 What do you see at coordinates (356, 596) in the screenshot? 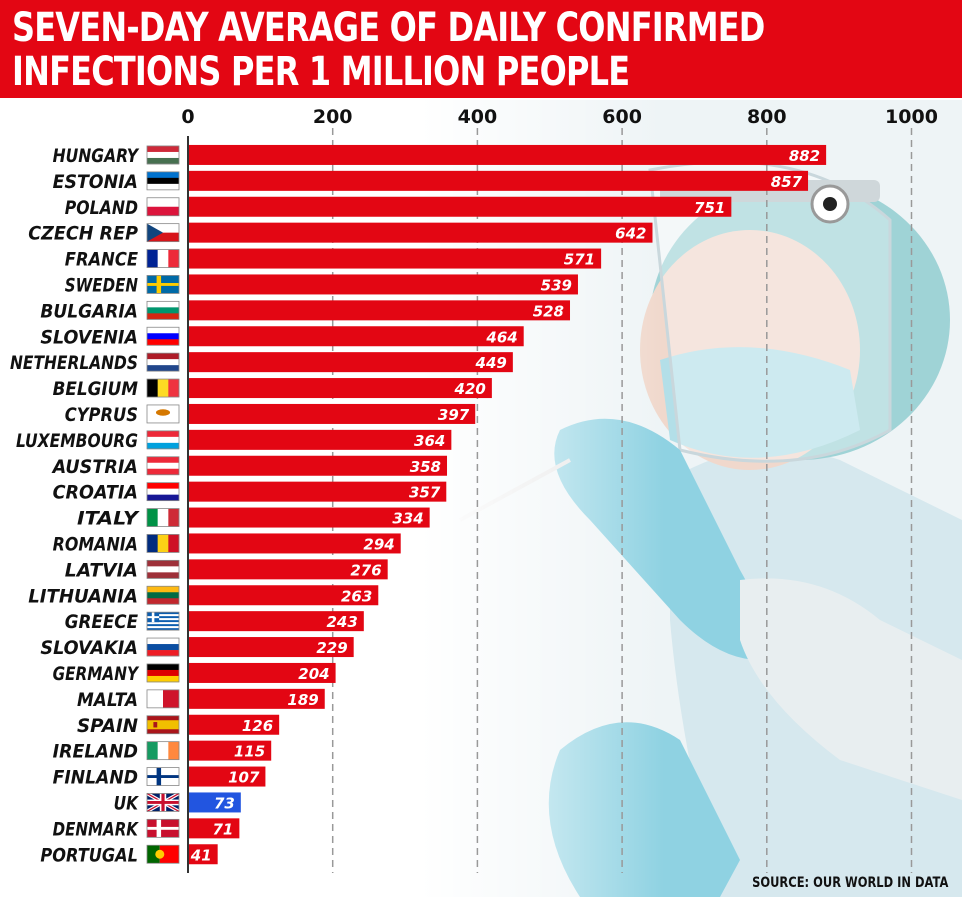
I see `value-label: 263` at bounding box center [356, 596].